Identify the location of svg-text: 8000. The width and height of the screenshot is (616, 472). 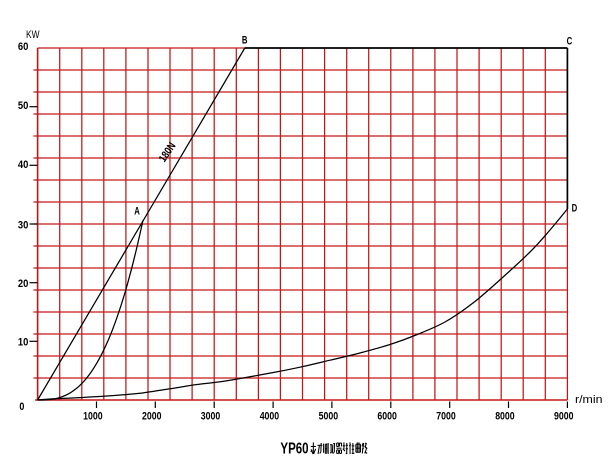
(505, 416).